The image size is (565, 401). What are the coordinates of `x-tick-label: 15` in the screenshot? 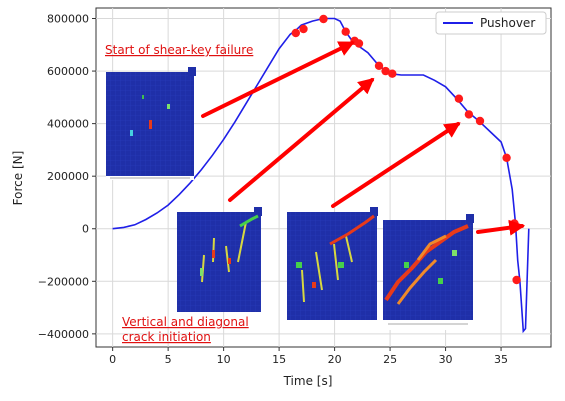 It's located at (279, 359).